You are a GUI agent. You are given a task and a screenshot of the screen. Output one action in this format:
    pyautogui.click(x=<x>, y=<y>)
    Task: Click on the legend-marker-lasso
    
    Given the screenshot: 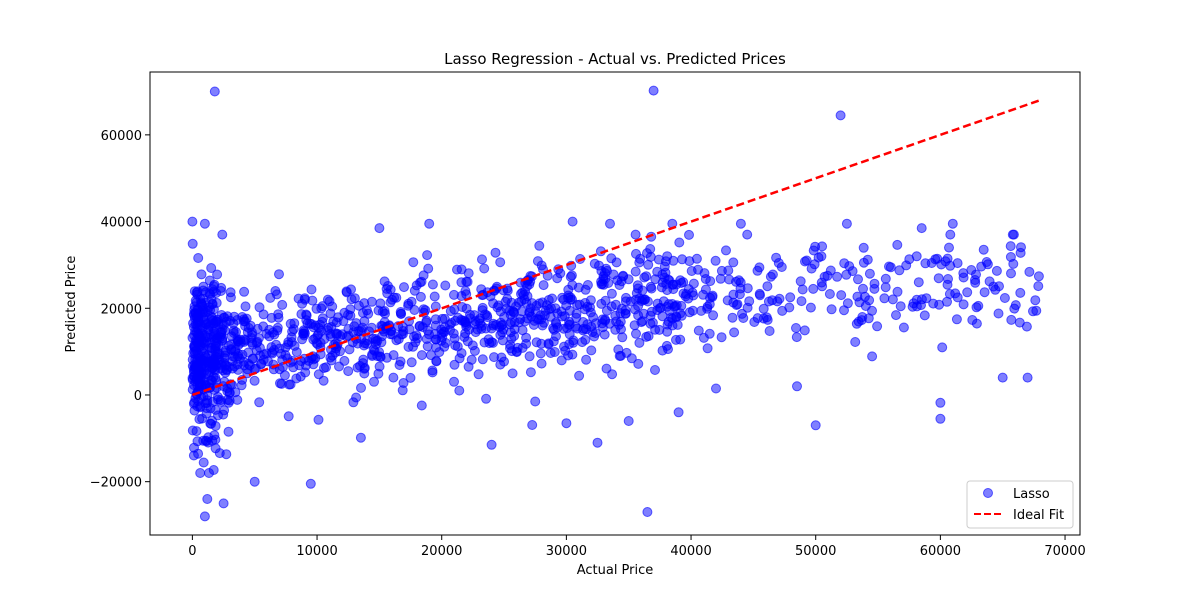 What is the action you would take?
    pyautogui.click(x=988, y=493)
    